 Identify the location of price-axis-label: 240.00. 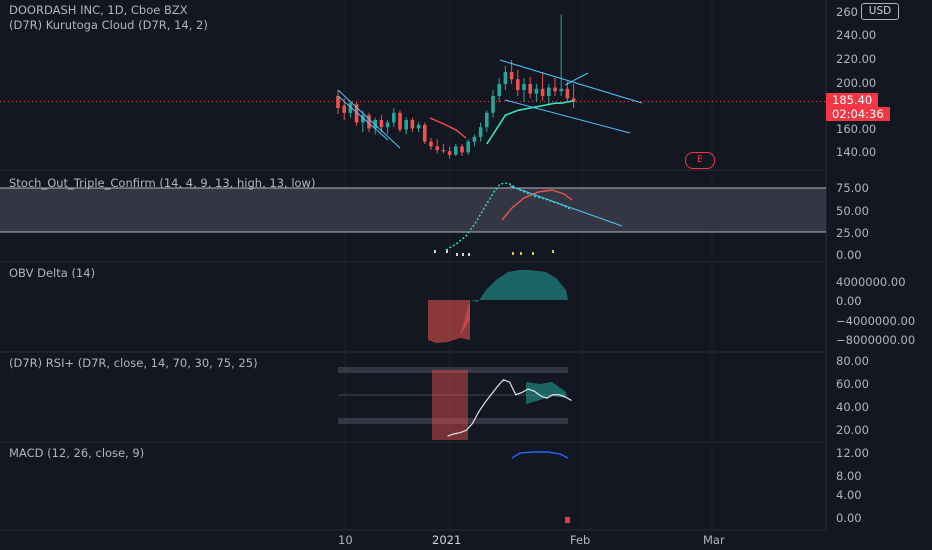
(856, 35).